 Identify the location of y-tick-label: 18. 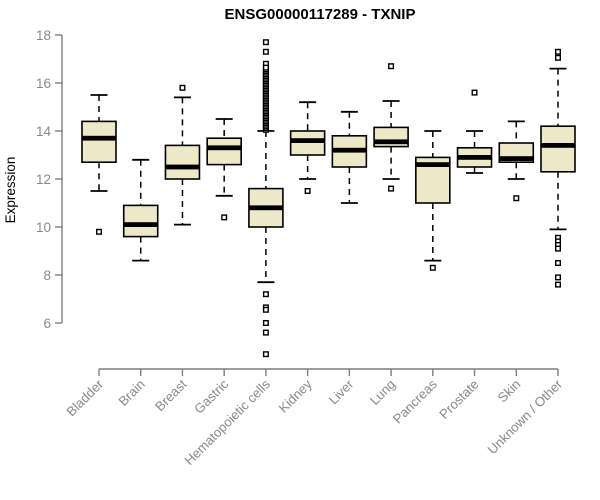
(43, 35).